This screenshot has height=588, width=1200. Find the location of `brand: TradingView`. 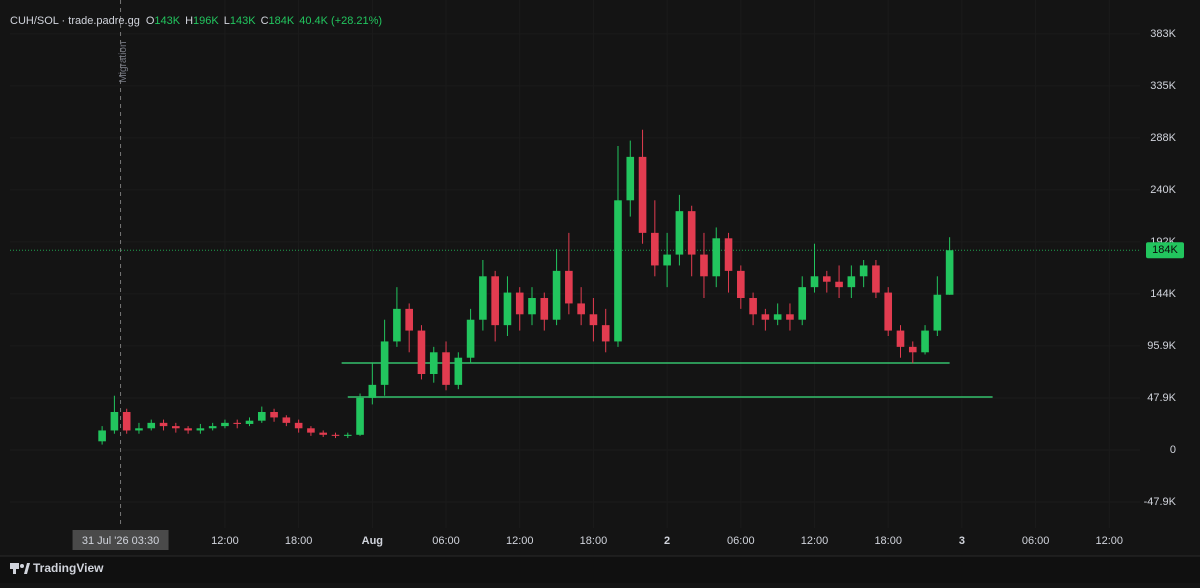

brand: TradingView is located at coordinates (68, 568).